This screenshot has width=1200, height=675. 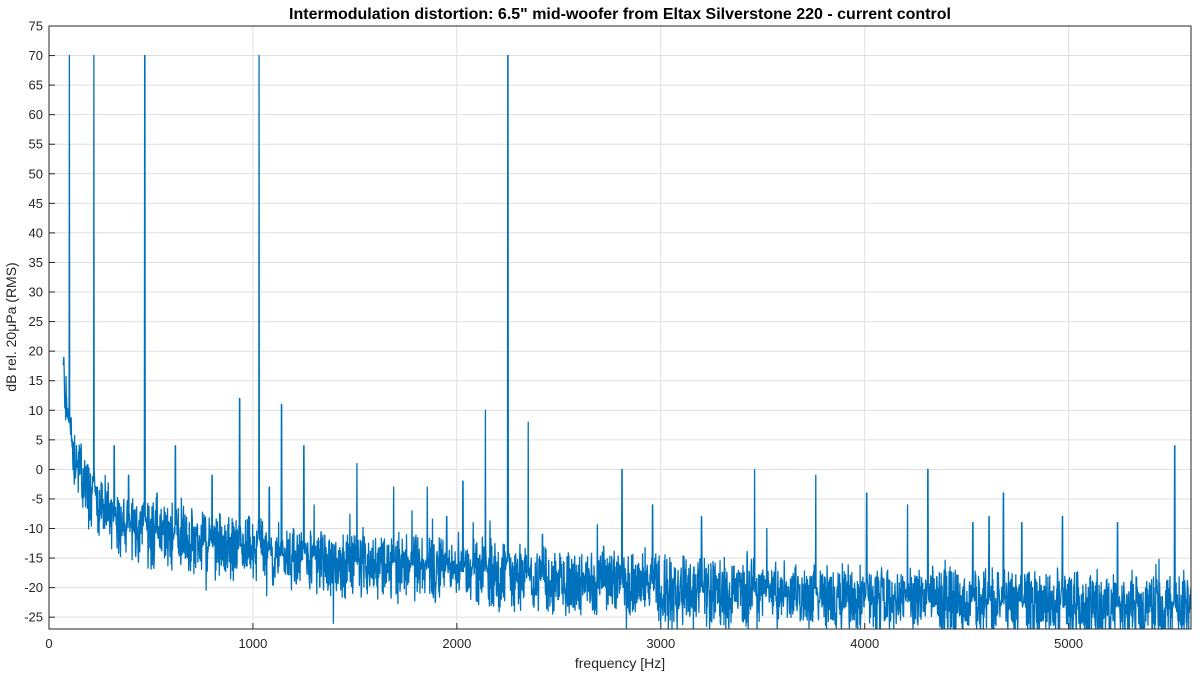 I want to click on y-tick-label: 75, so click(x=36, y=26).